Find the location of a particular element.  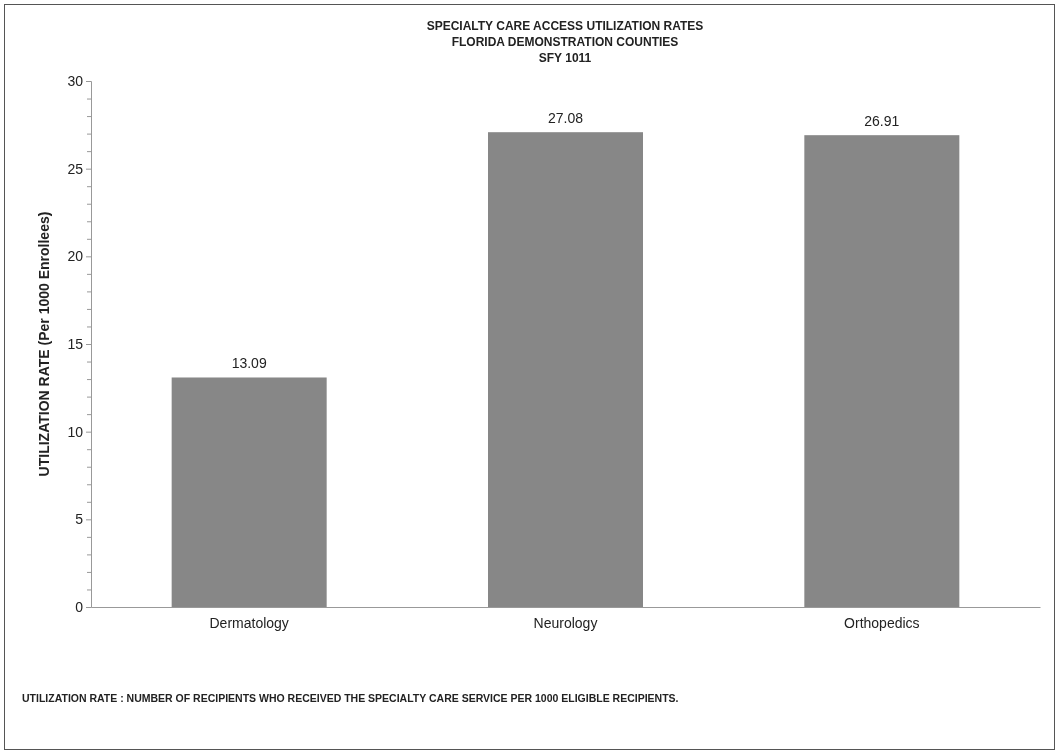

y-tick-label: 20 is located at coordinates (75, 256).